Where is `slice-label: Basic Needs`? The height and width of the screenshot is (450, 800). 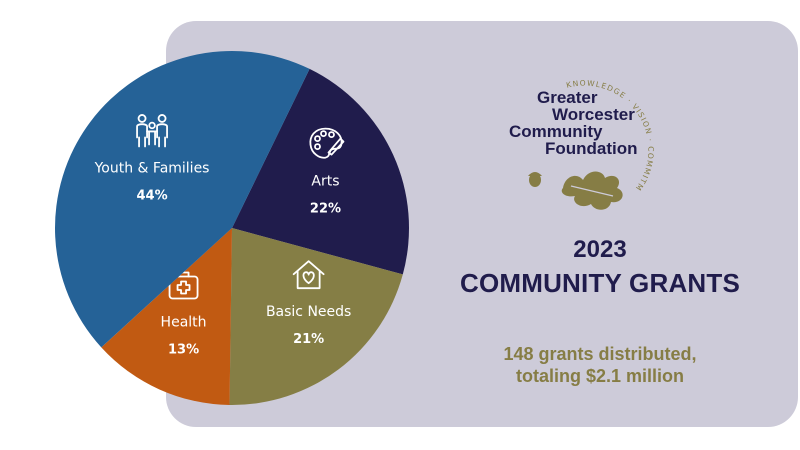
slice-label: Basic Needs is located at coordinates (308, 312).